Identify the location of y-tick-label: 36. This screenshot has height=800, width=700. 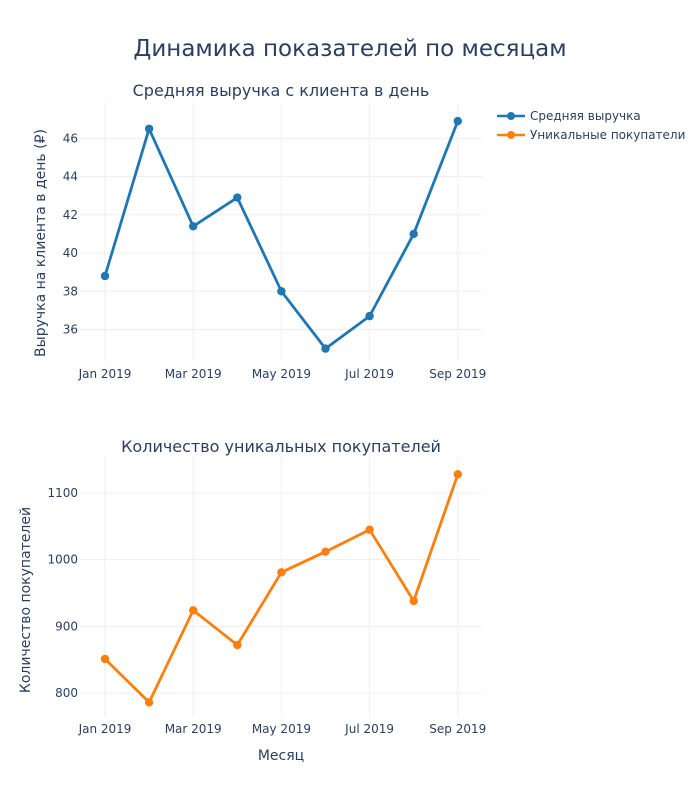
(70, 330).